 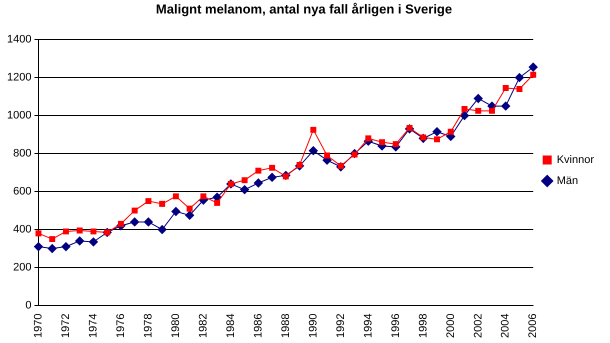 What do you see at coordinates (148, 326) in the screenshot?
I see `x-tick-label: 1978` at bounding box center [148, 326].